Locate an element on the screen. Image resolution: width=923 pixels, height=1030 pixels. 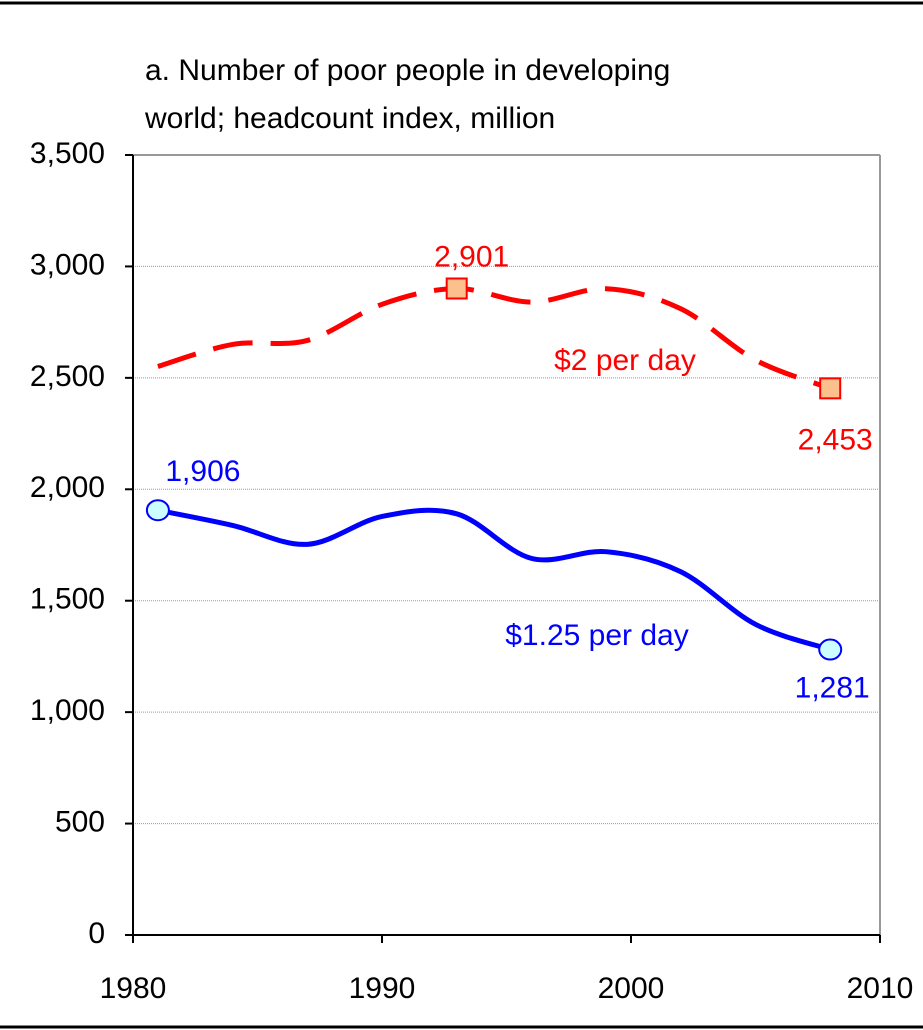
x-tick-label: 1980 is located at coordinates (133, 988).